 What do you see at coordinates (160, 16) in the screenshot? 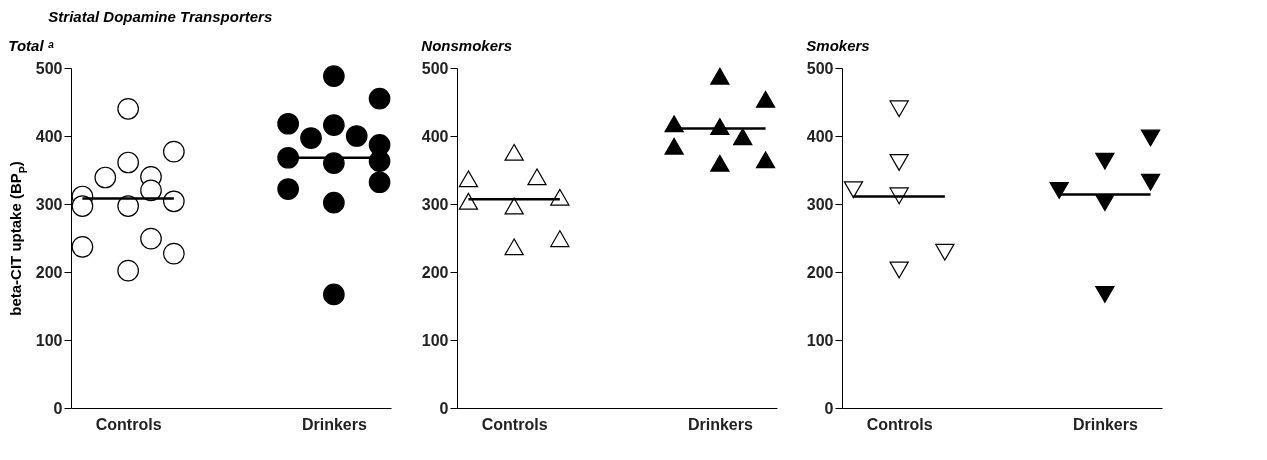
I see `chart-title: Striatal Dopamine Transporters` at bounding box center [160, 16].